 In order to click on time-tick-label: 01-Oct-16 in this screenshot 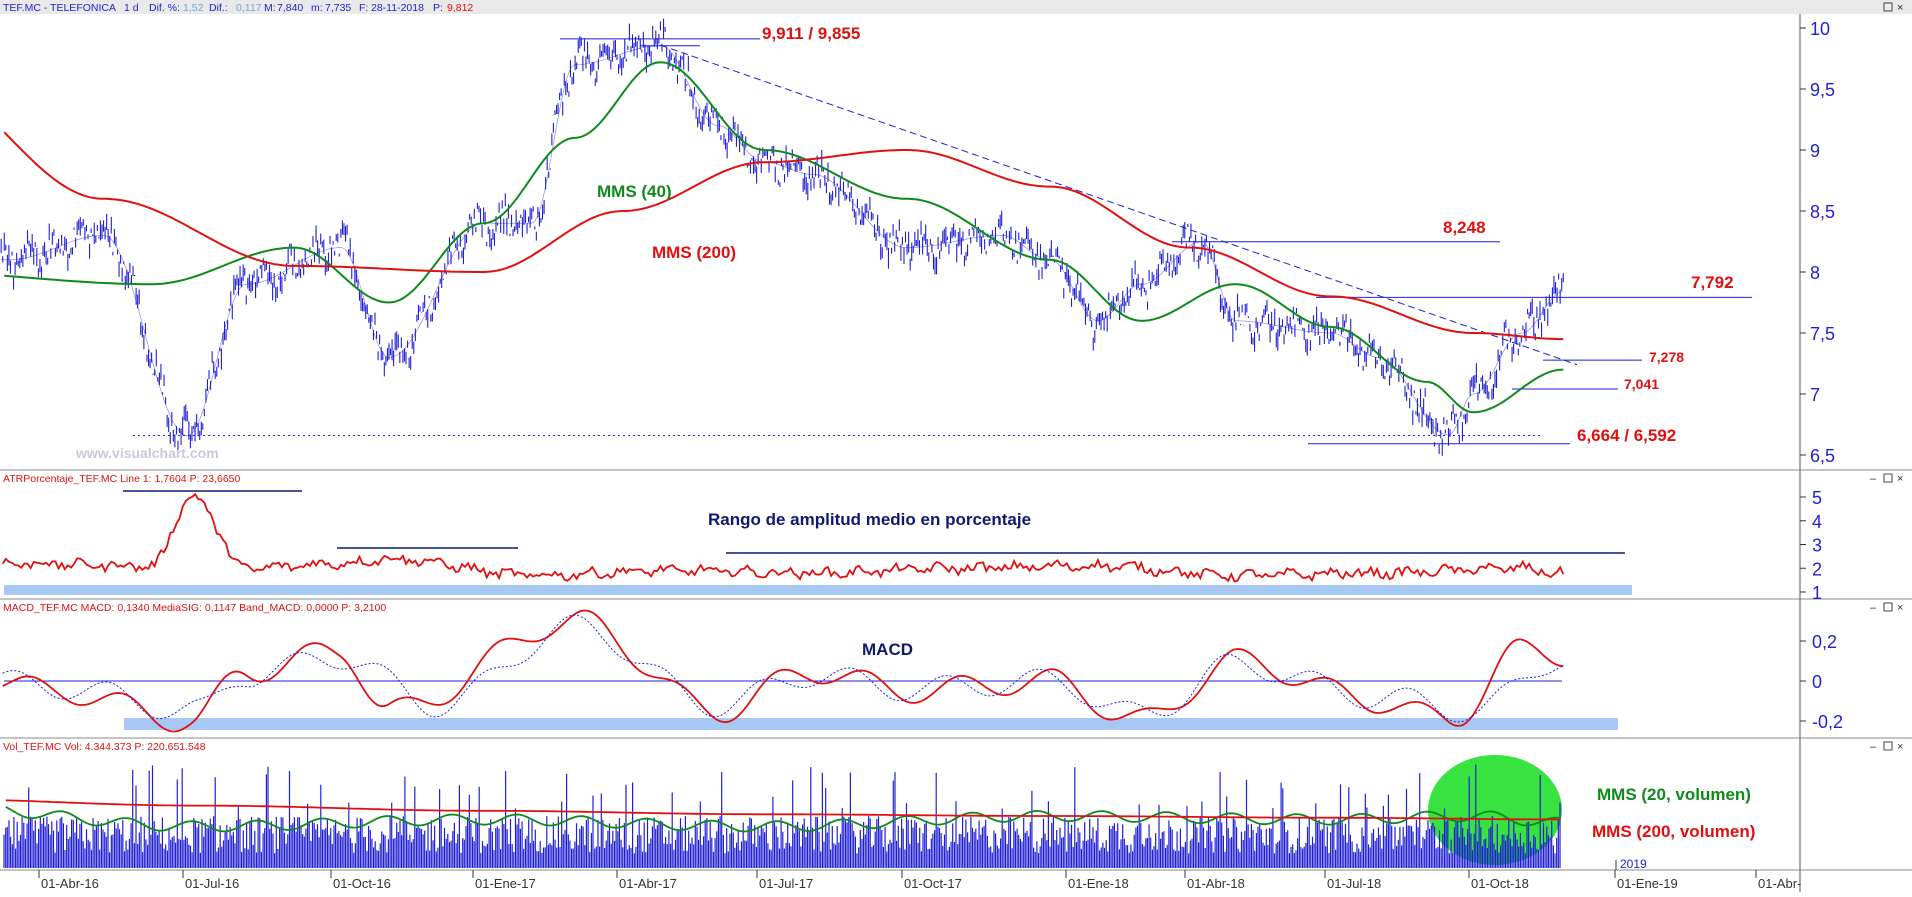, I will do `click(362, 883)`.